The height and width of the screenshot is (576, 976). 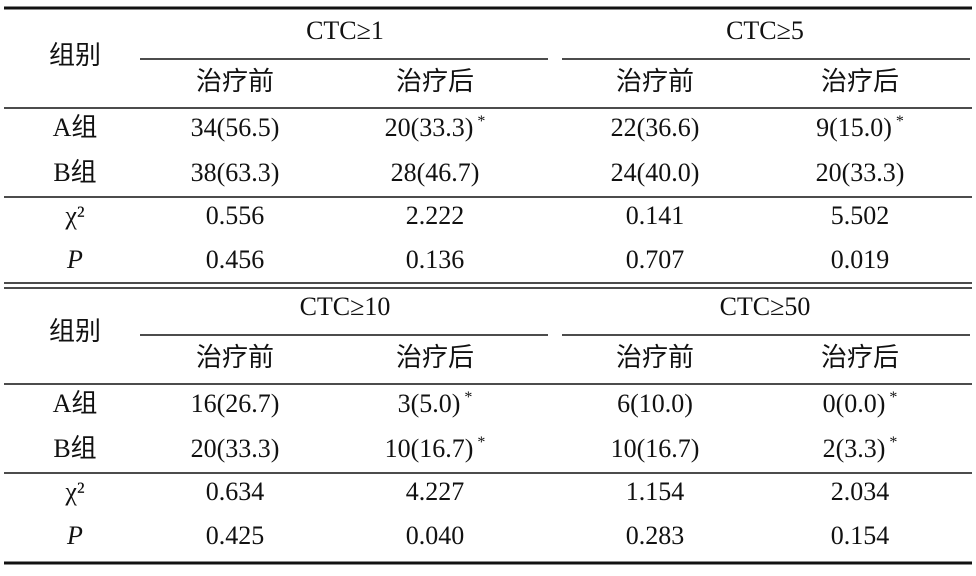 I want to click on group-header: CTC≥50, so click(x=765, y=306).